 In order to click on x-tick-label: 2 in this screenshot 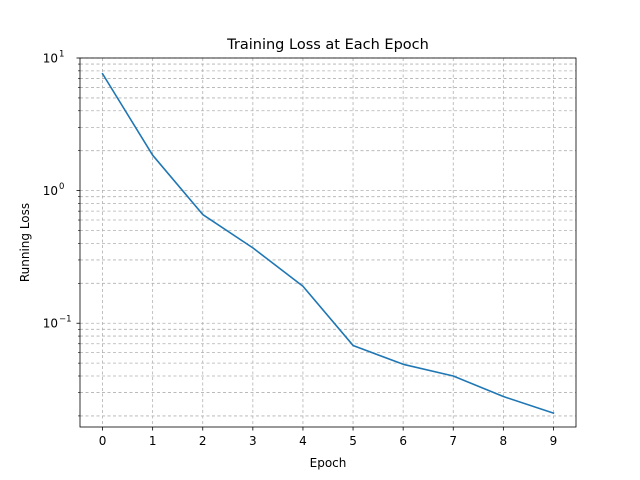, I will do `click(203, 441)`.